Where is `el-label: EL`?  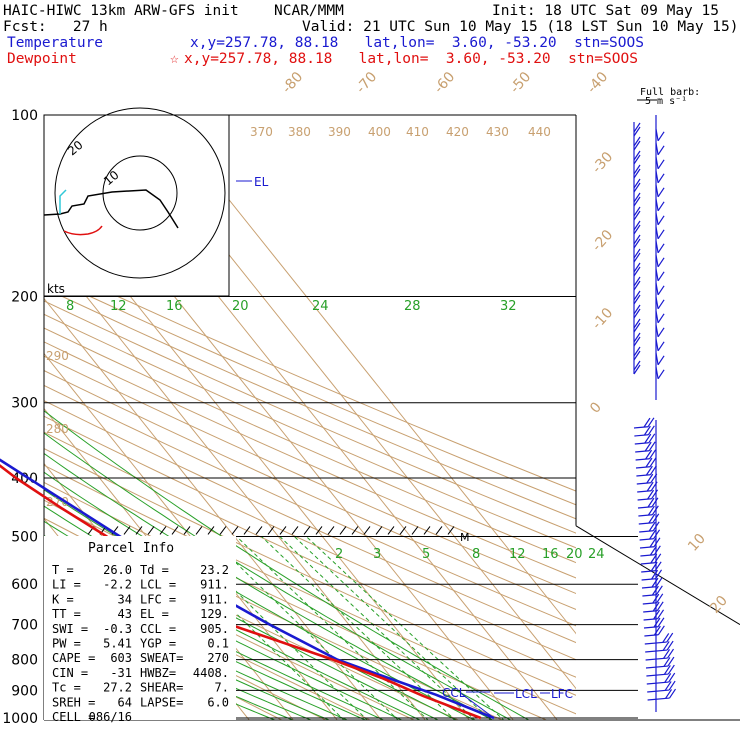 el-label: EL is located at coordinates (261, 182).